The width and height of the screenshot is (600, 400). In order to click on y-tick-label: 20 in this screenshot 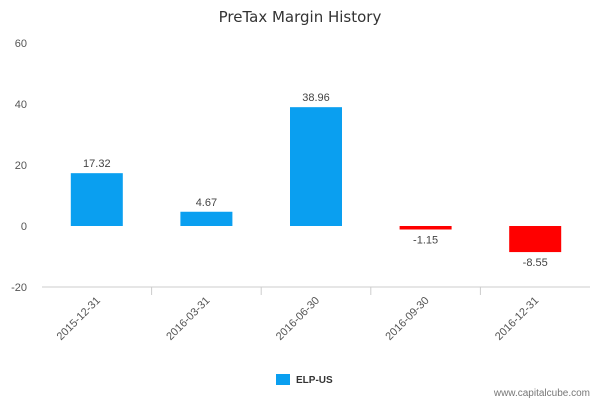, I will do `click(21, 166)`.